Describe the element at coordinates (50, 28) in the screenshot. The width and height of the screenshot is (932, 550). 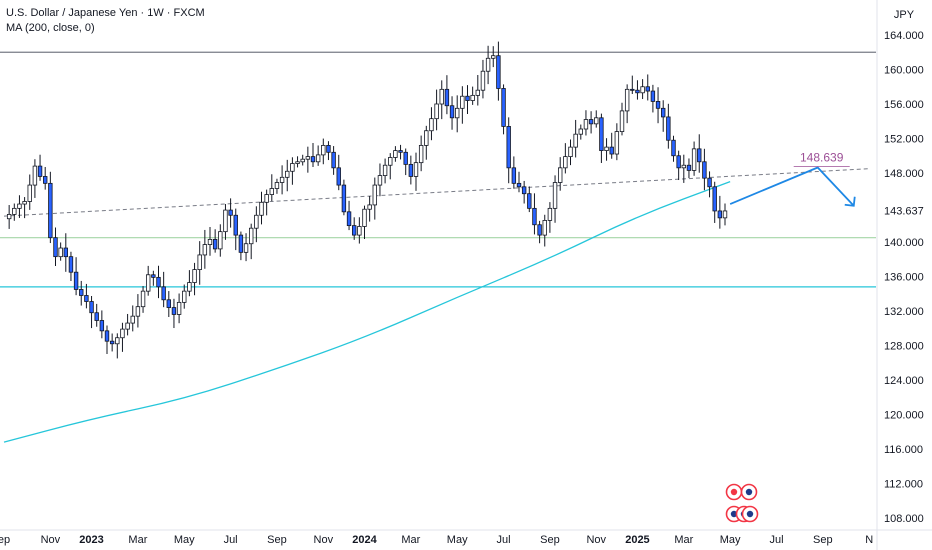
I see `indicator-title: MA (200, close, 0)` at that location.